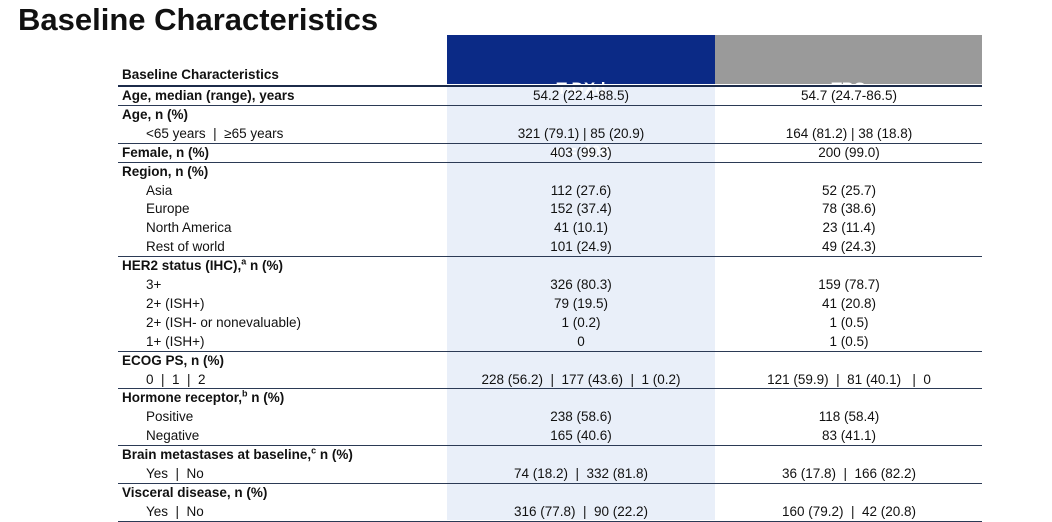  I want to click on row-label: Positive, so click(170, 417).